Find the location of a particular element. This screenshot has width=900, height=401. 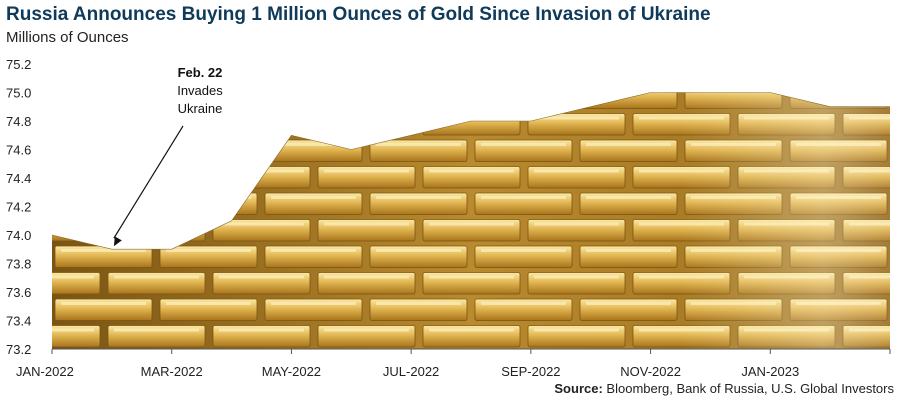

source-label: Source: is located at coordinates (578, 388).